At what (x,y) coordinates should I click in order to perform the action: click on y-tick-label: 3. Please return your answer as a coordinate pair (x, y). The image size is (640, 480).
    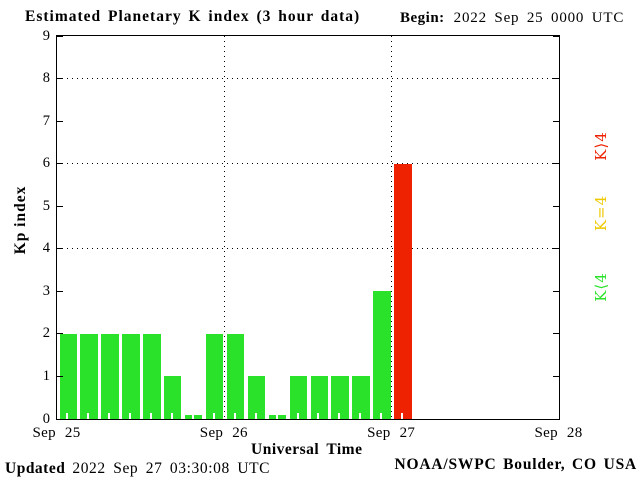
    Looking at the image, I should click on (46, 290).